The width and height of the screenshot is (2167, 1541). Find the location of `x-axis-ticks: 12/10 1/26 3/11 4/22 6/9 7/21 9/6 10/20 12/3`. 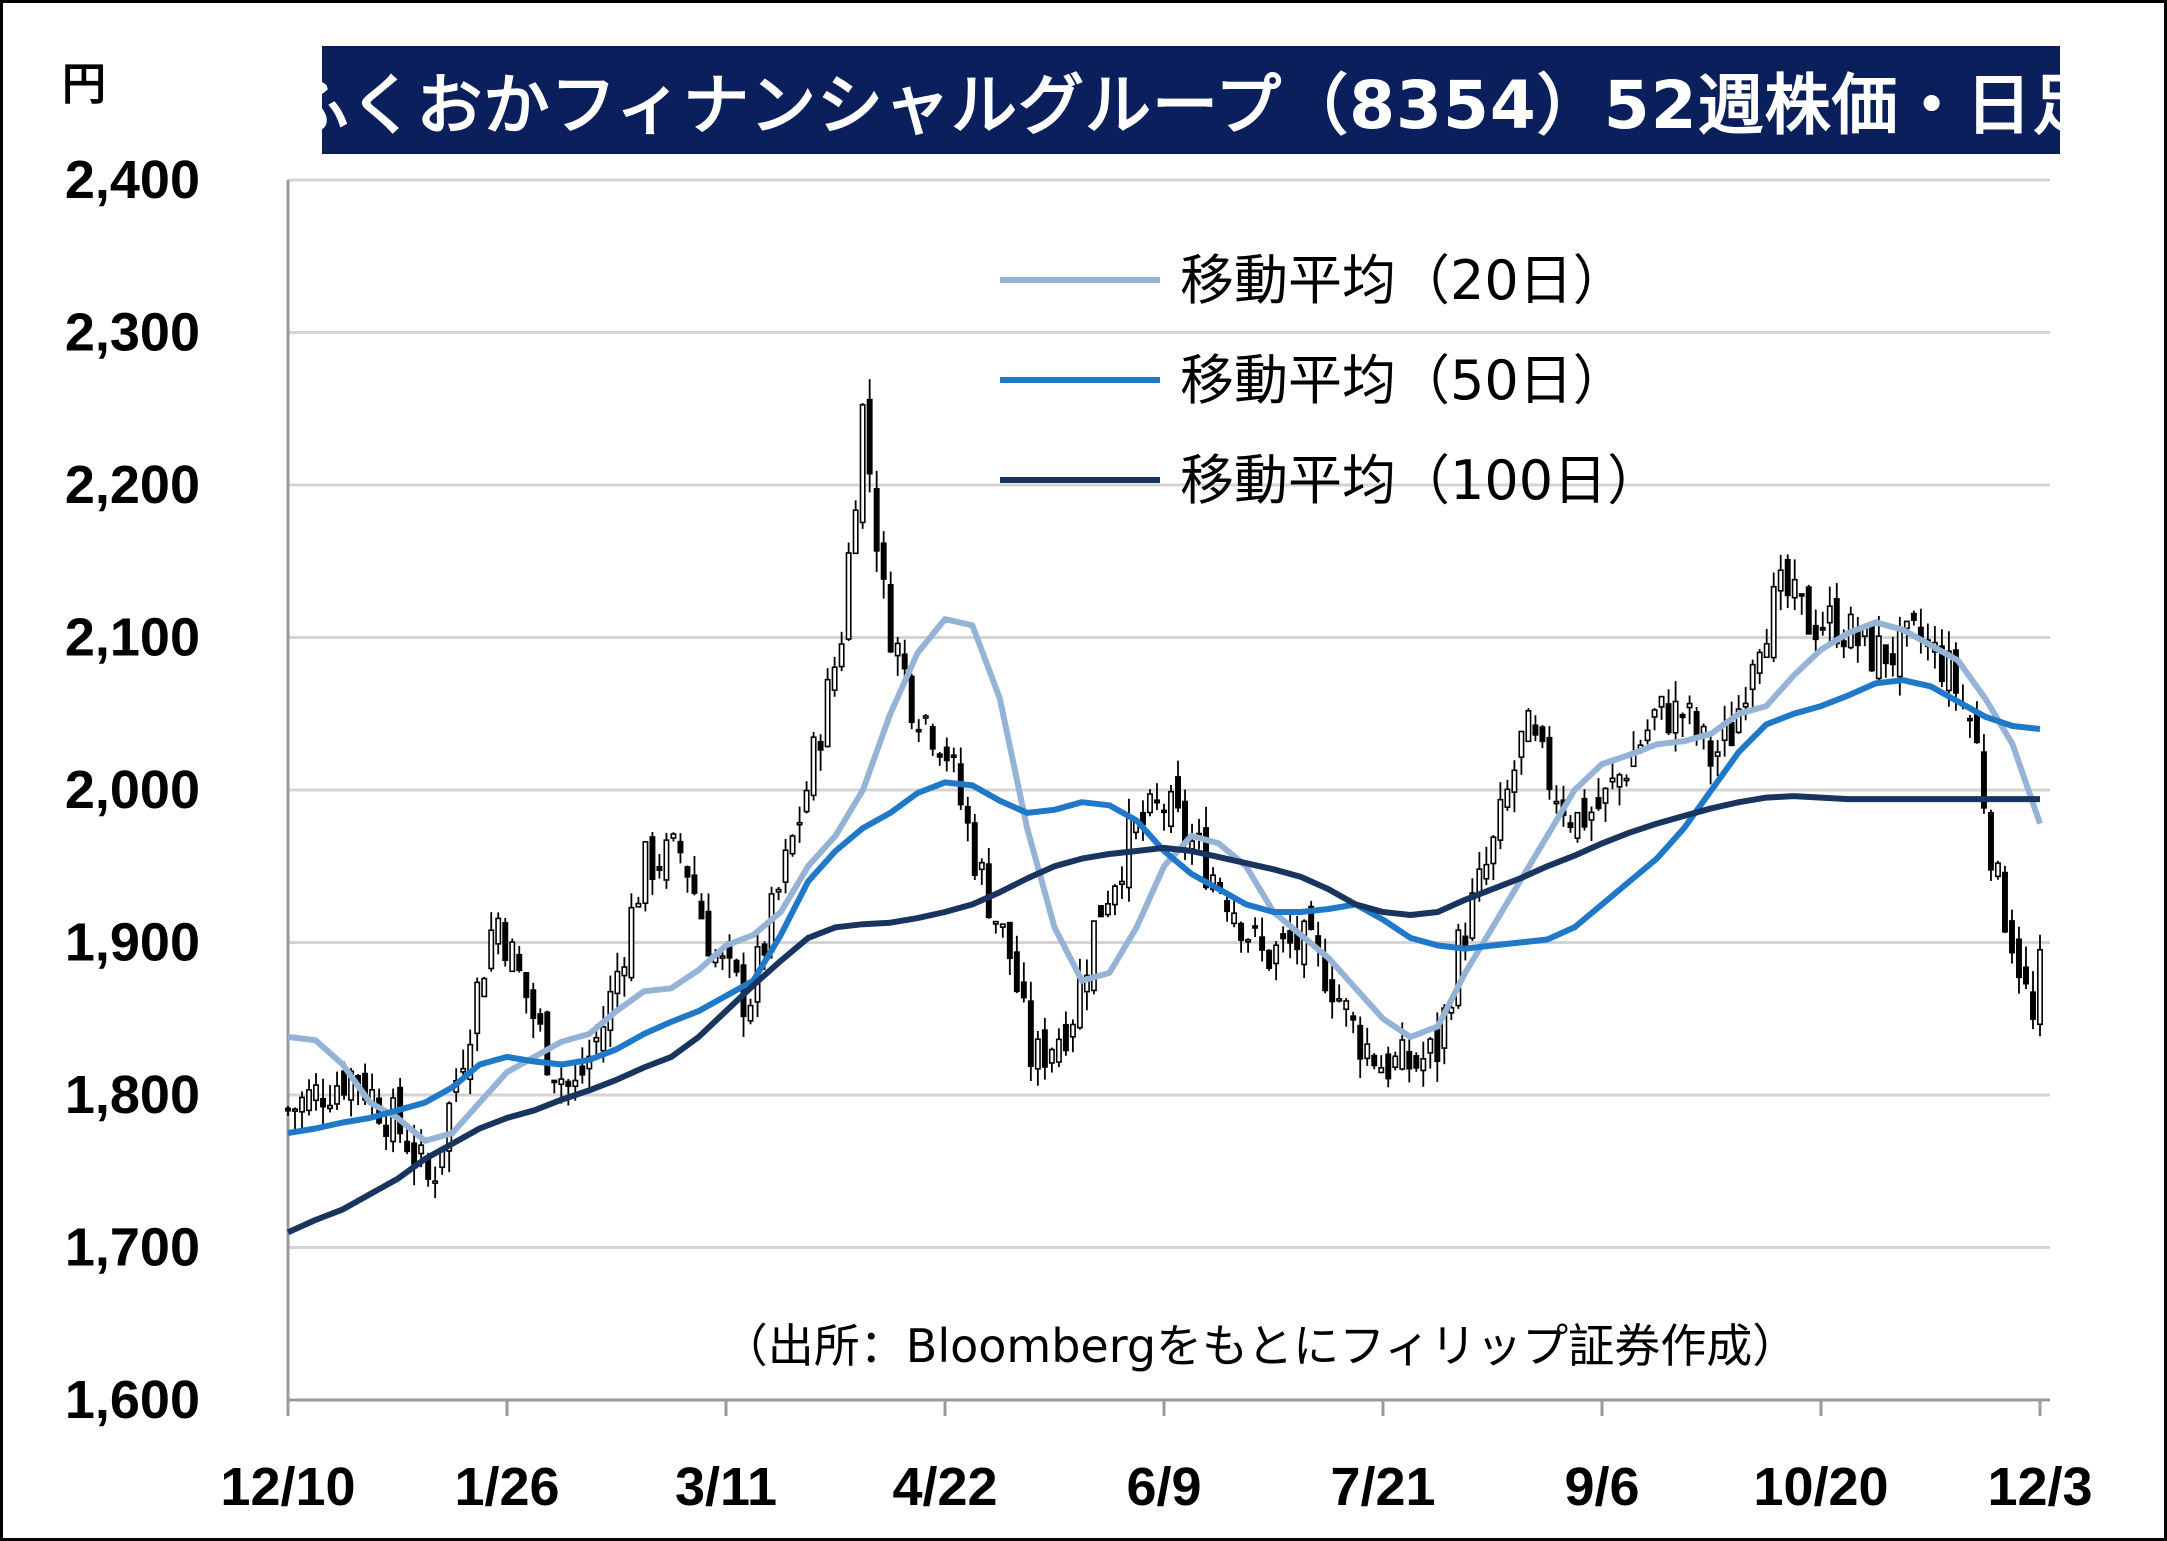

x-axis-ticks: 12/10 1/26 3/11 4/22 6/9 7/21 9/6 10/20 12/3 is located at coordinates (1156, 1487).